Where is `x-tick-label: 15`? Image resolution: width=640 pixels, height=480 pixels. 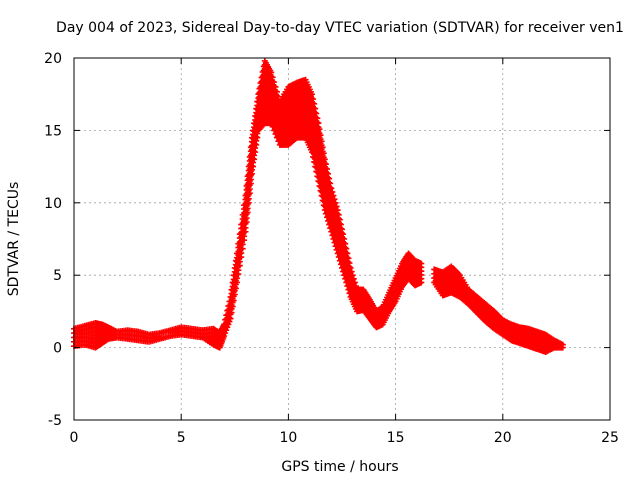
x-tick-label: 15 is located at coordinates (396, 438).